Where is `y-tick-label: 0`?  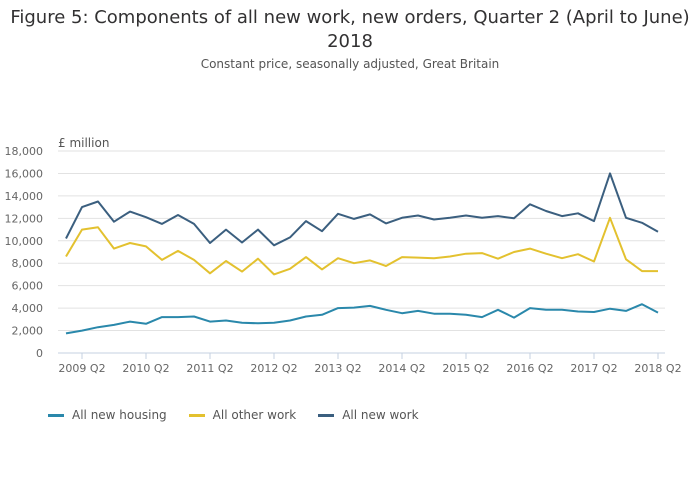
y-tick-label: 0 is located at coordinates (39, 353).